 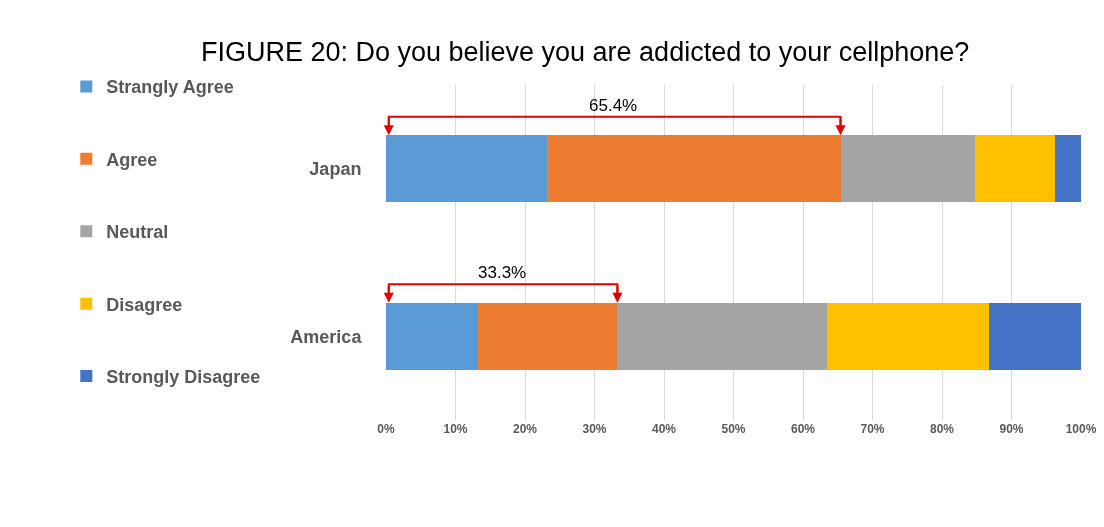 What do you see at coordinates (455, 429) in the screenshot?
I see `x-tick-label: 10%` at bounding box center [455, 429].